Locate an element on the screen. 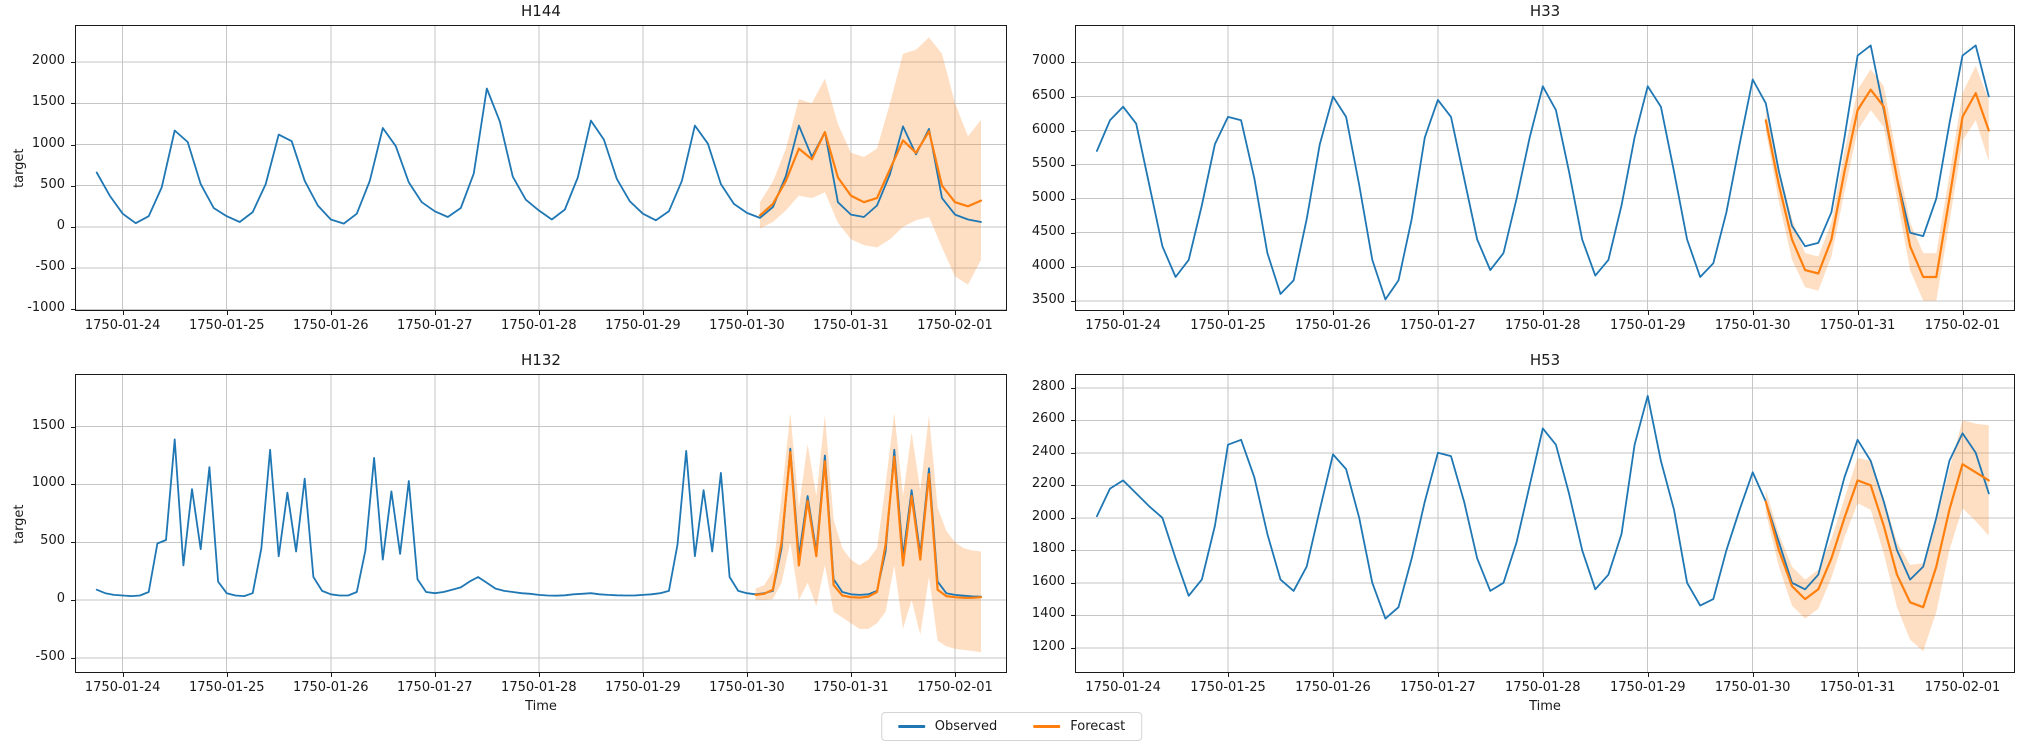 This screenshot has height=753, width=2023. observed-line-swatch is located at coordinates (911, 726).